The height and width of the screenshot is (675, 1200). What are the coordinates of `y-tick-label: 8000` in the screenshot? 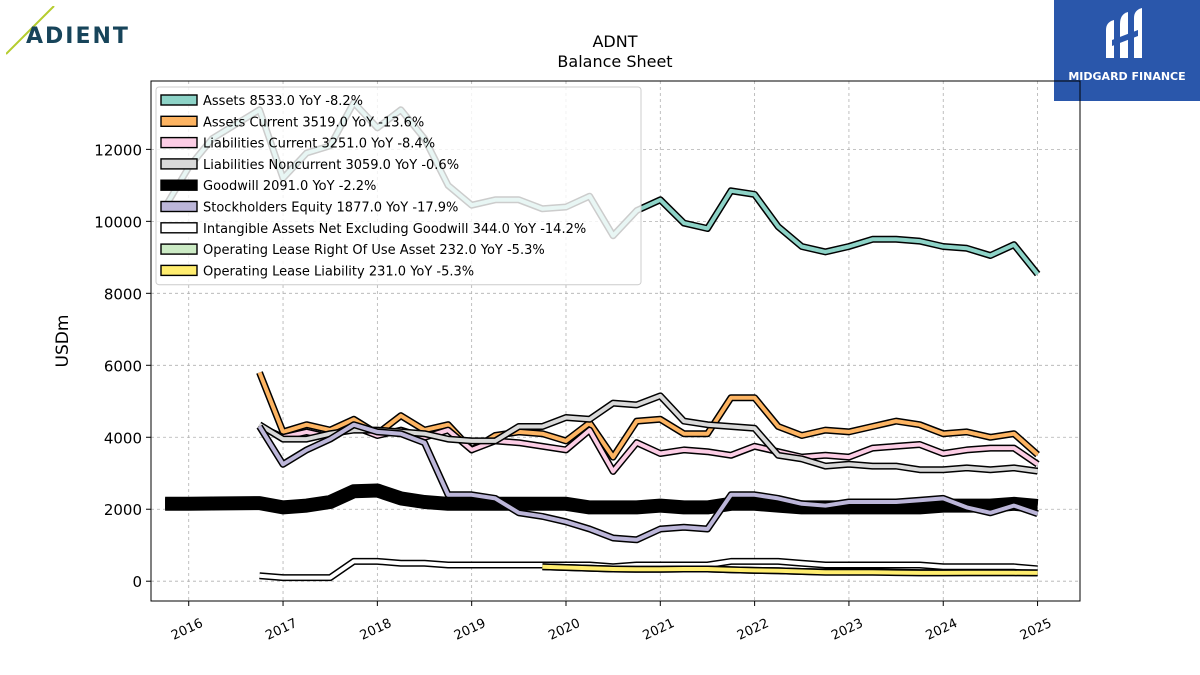 It's located at (123, 294).